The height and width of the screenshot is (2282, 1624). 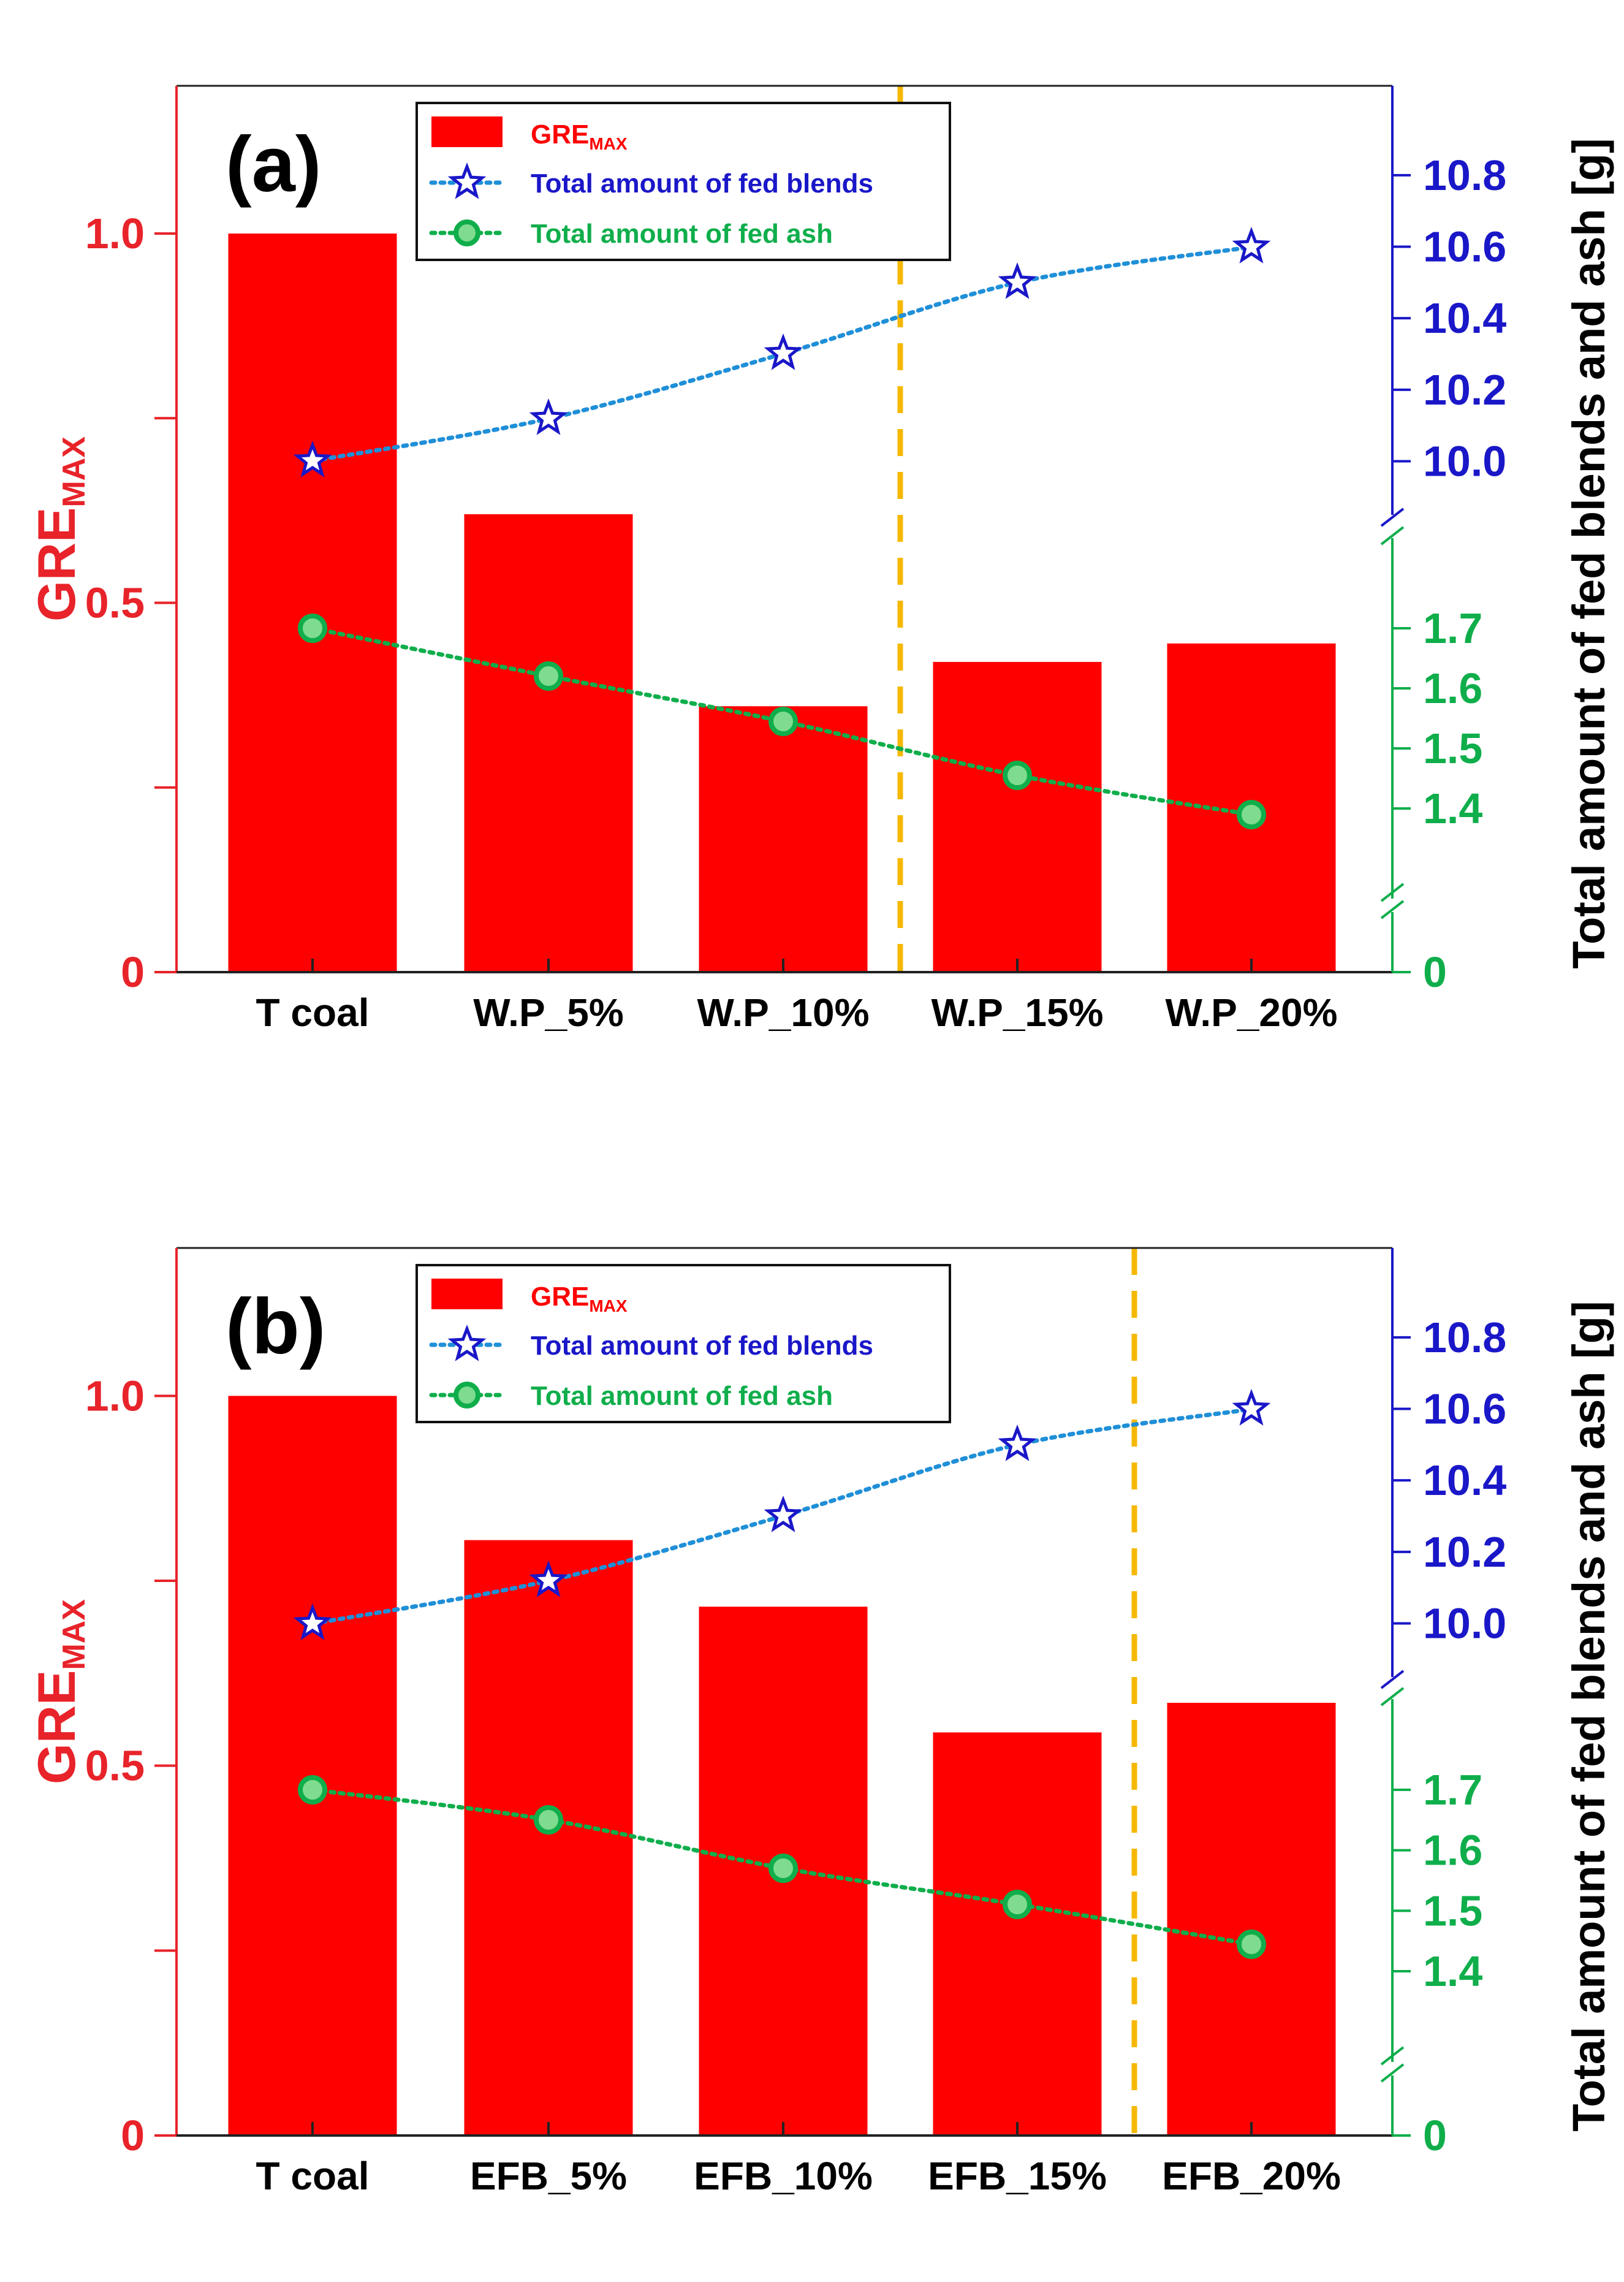 I want to click on x-axis-tick-label: EFB_5%, so click(x=548, y=2176).